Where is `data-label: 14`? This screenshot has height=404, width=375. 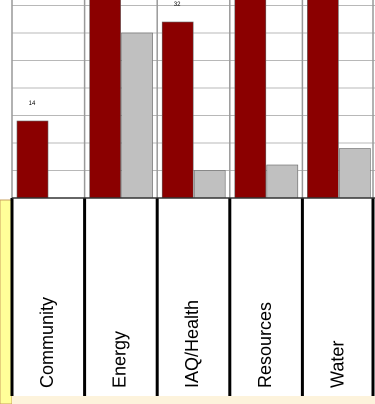 data-label: 14 is located at coordinates (32, 104).